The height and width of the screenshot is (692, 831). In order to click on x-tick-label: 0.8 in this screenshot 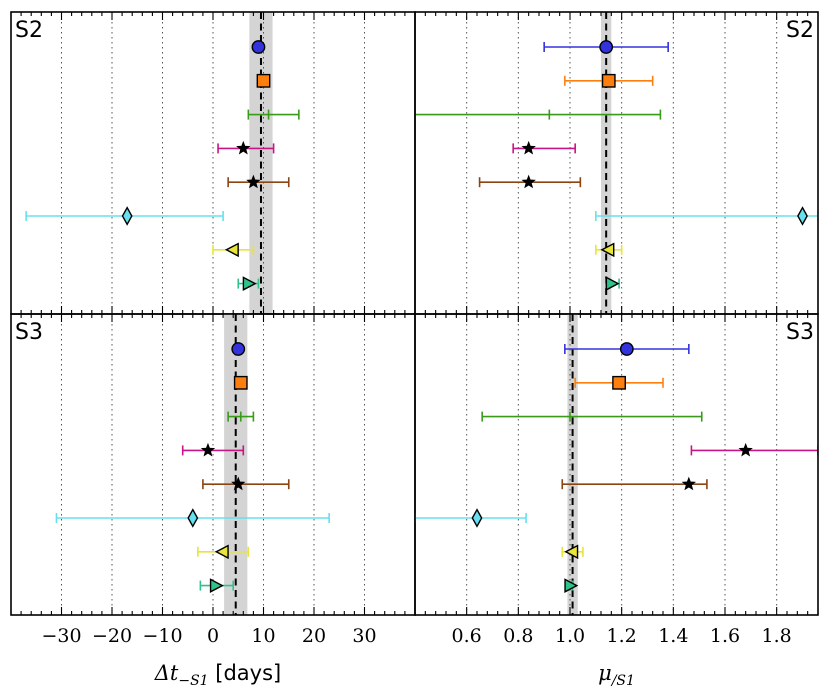, I will do `click(518, 636)`.